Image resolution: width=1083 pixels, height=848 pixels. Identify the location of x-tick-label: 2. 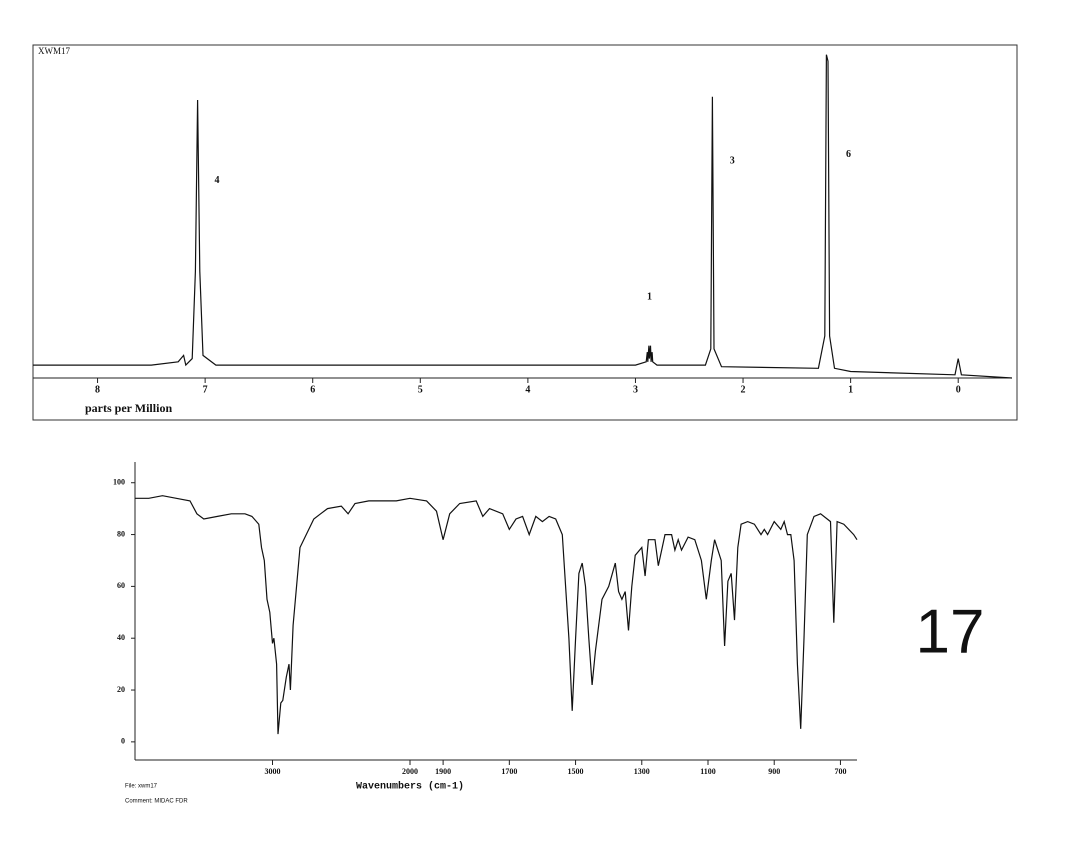
(743, 389).